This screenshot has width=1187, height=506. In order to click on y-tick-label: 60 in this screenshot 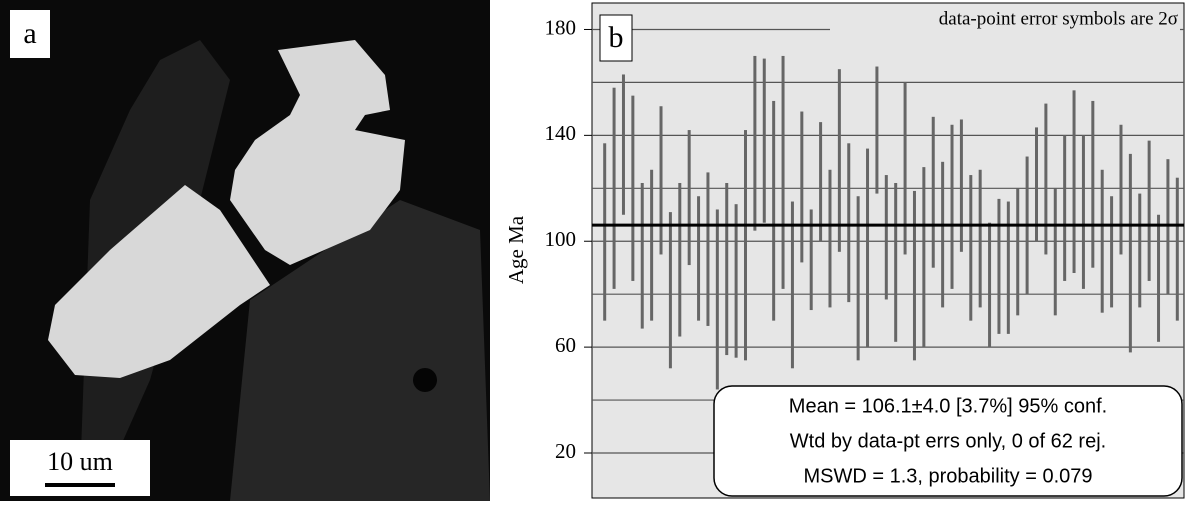, I will do `click(565, 345)`.